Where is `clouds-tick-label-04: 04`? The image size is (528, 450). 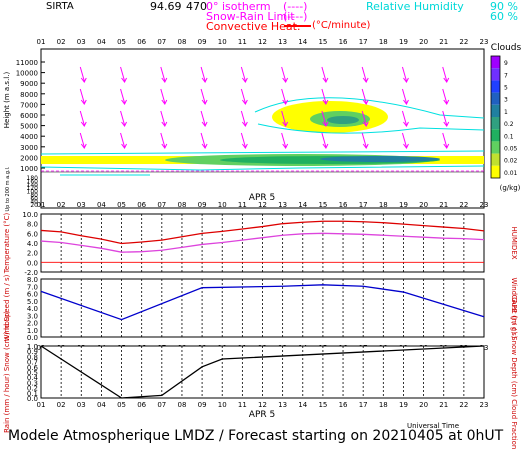 clouds-tick-label-04: 04 is located at coordinates (101, 42).